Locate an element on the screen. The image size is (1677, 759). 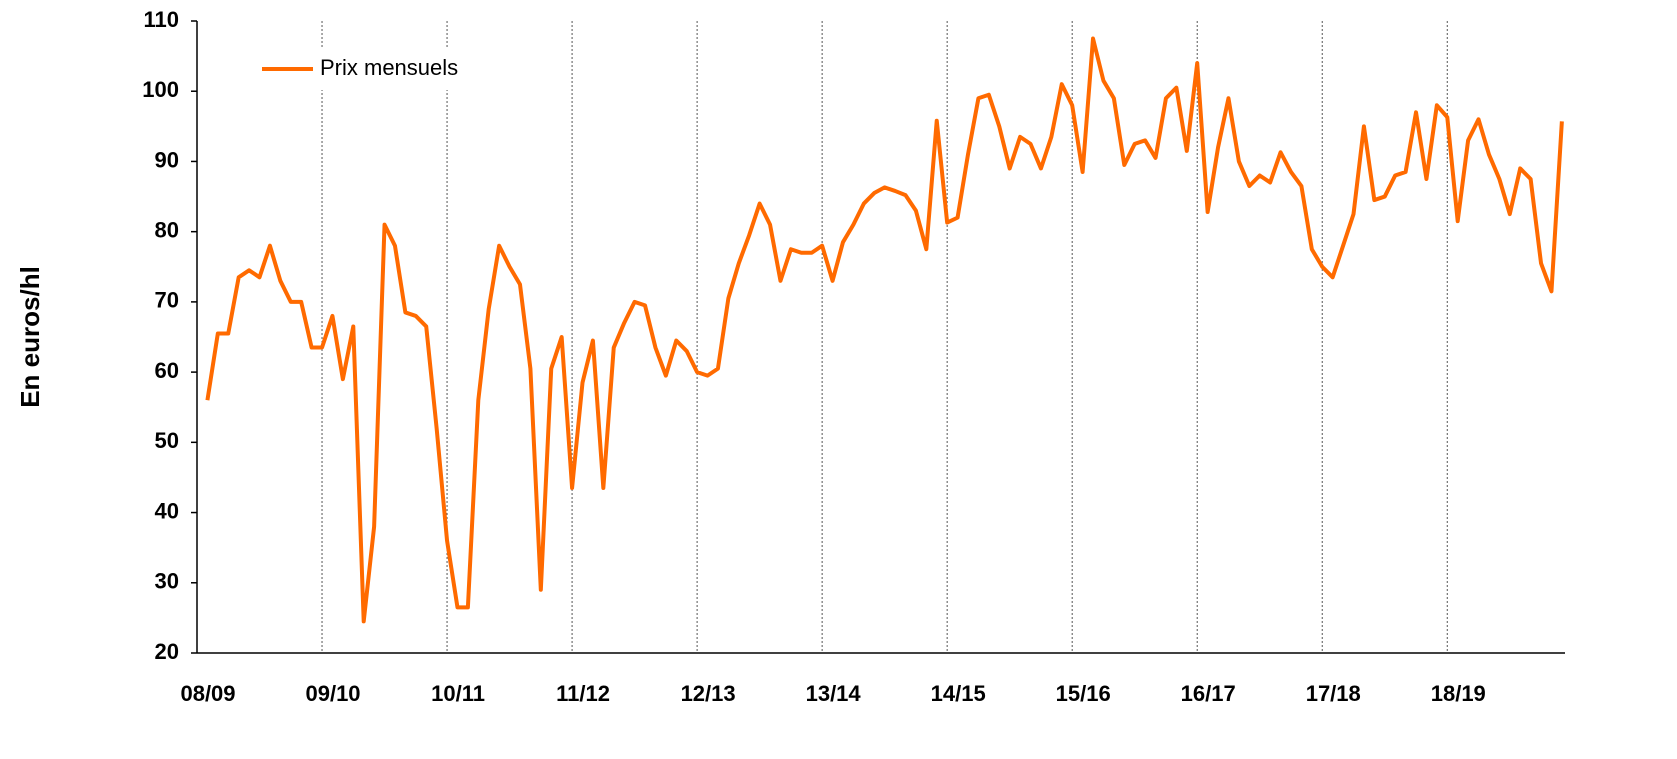
x-tick-label: 14/15 is located at coordinates (958, 693).